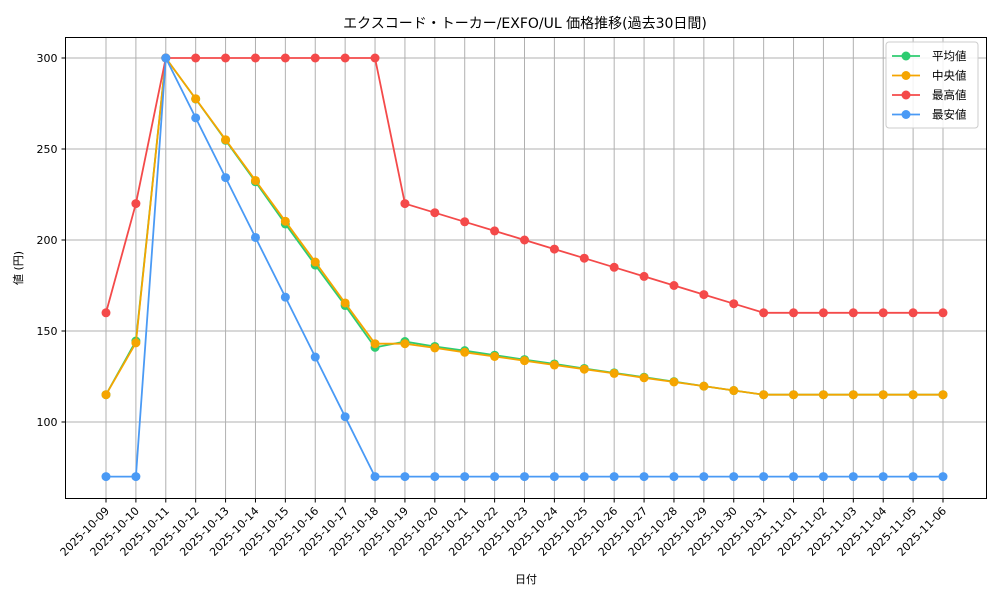 The width and height of the screenshot is (1000, 600). Describe the element at coordinates (18, 268) in the screenshot. I see `y-axis-label: 値 (円)` at that location.